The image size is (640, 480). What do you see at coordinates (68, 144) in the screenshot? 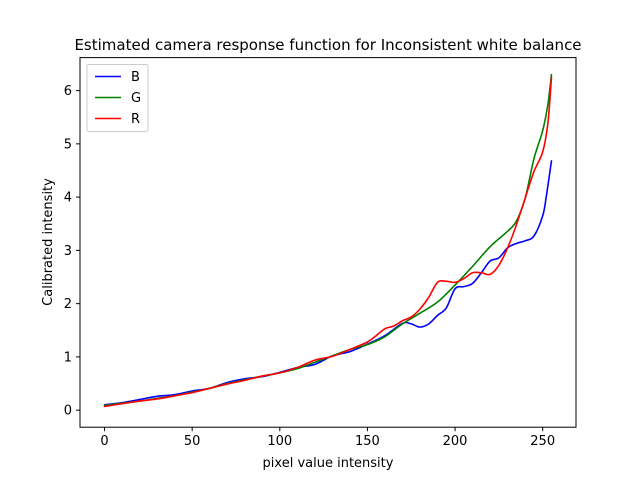
I see `y-tick-label: 5` at bounding box center [68, 144].